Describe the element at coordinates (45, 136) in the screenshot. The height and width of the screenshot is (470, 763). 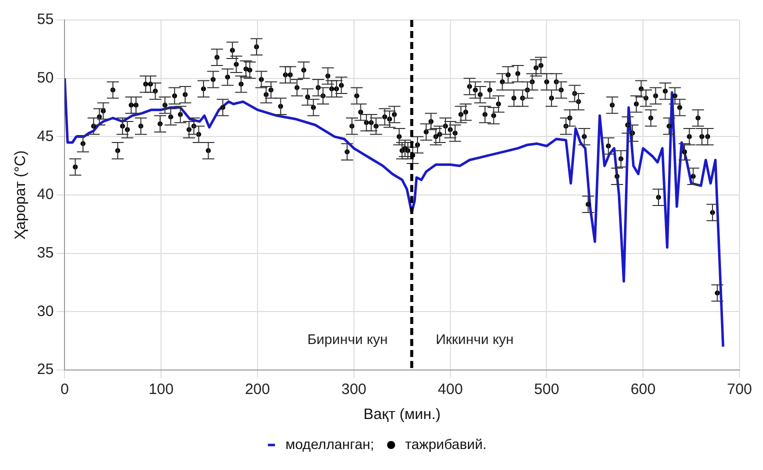
I see `y-tick-label: 45` at that location.